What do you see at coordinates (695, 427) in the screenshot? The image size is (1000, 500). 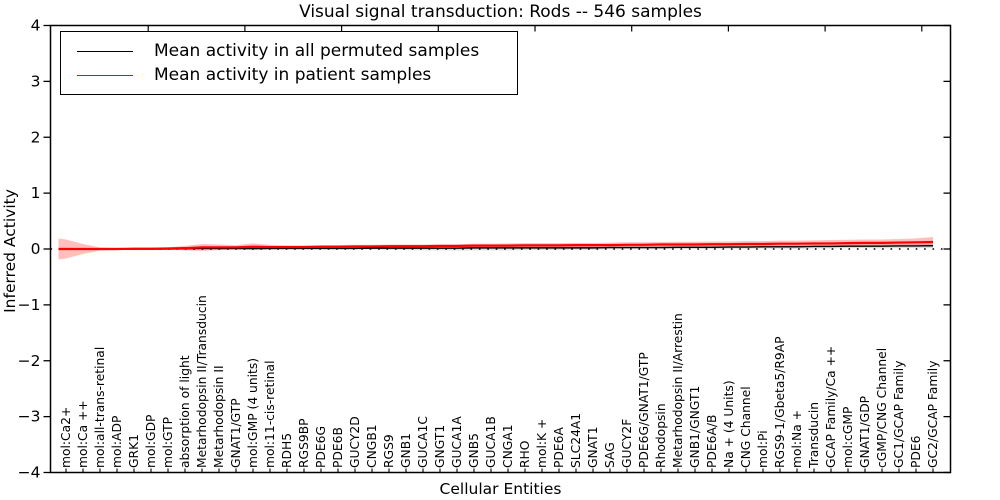 I see `x-tick-label: GNB1/GNGT1` at bounding box center [695, 427].